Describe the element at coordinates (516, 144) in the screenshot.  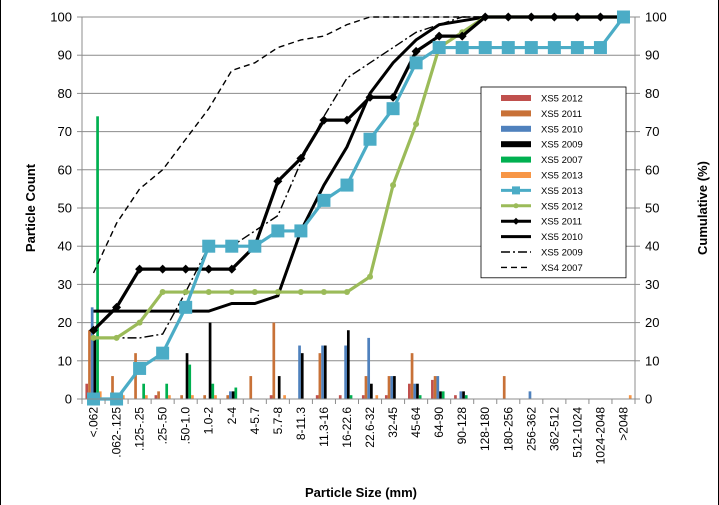
I see `legend-swatch-bar-xs5-2009` at that location.